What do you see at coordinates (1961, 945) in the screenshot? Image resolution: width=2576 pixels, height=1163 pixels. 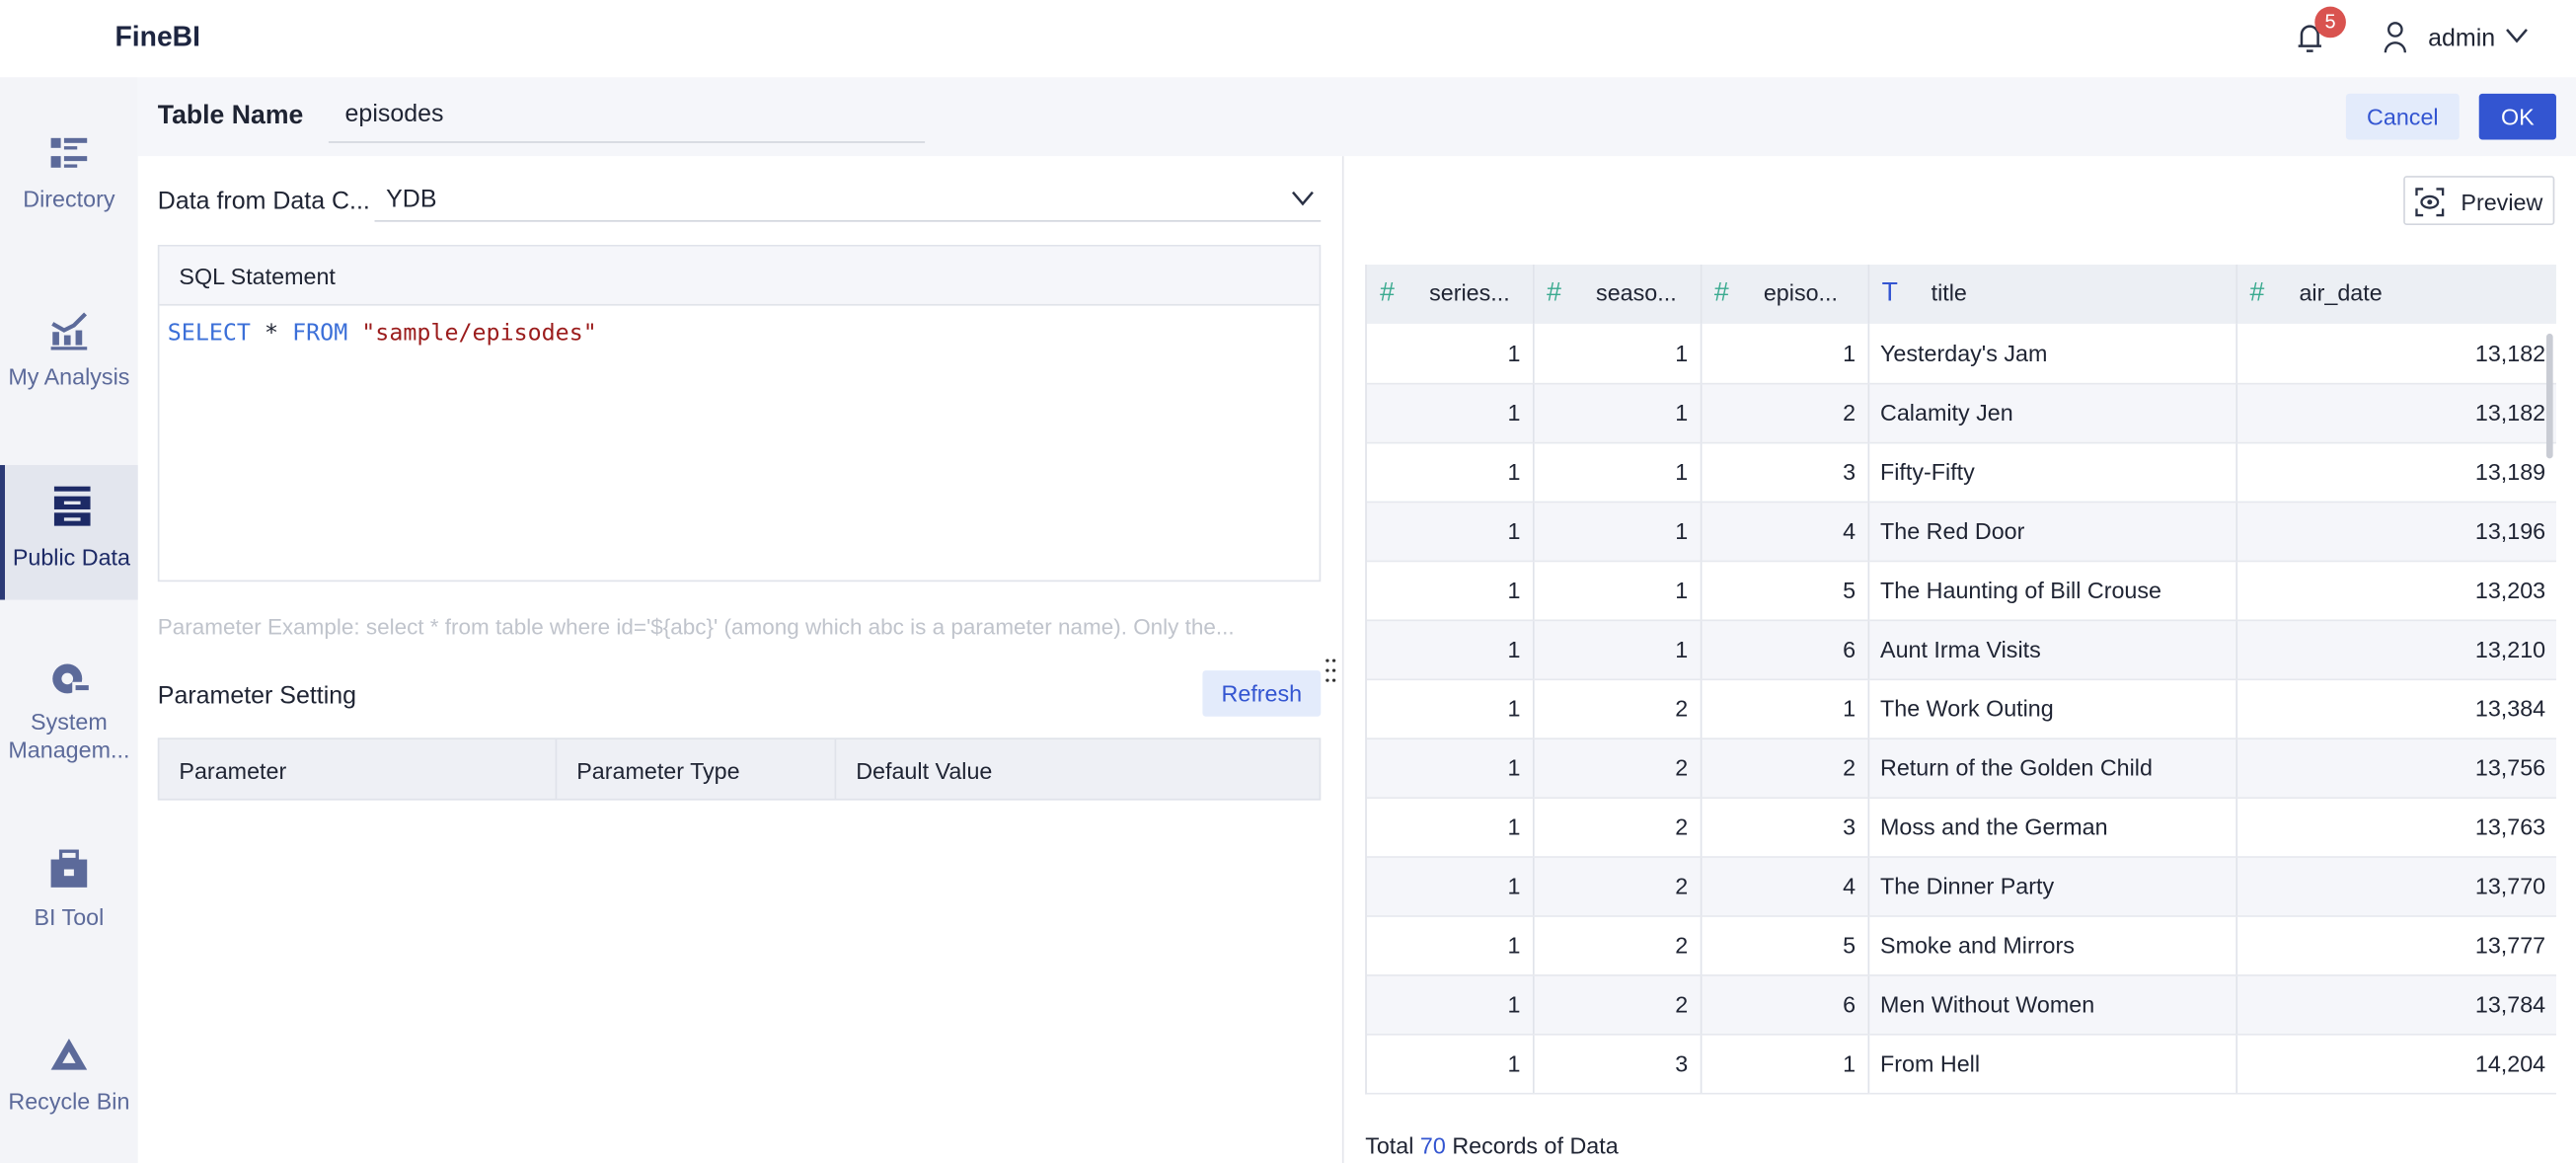 I see `table-row: 1 2 5 Smoke and Mirrors 13,777` at bounding box center [1961, 945].